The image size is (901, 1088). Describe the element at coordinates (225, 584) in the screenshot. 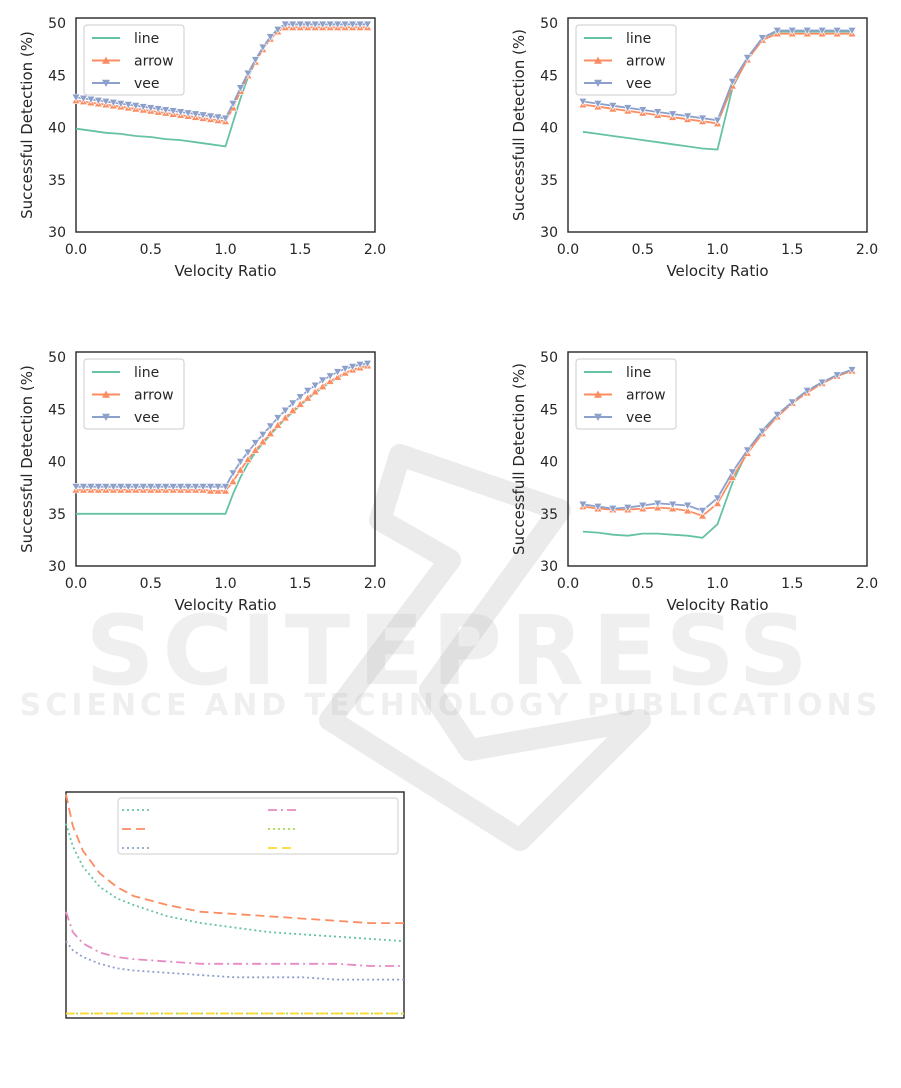

I see `x-tick-label: 1.0` at that location.